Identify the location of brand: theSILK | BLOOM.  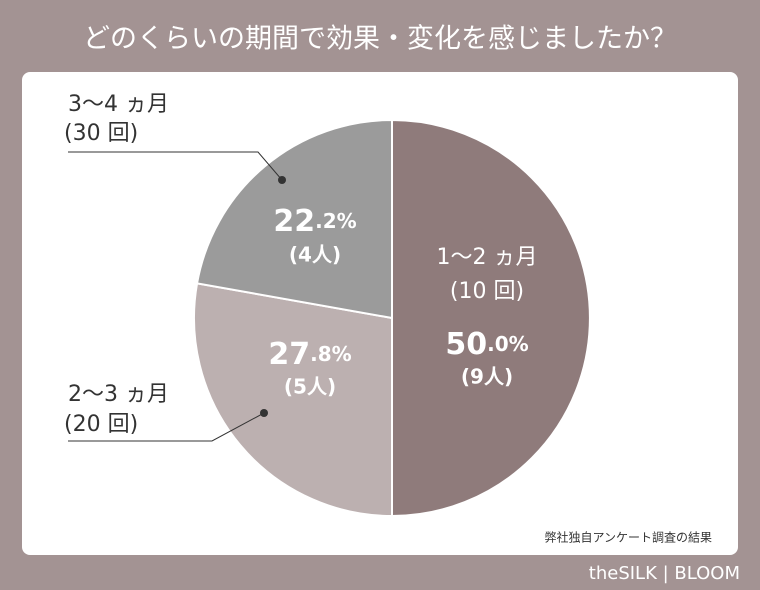
(664, 573).